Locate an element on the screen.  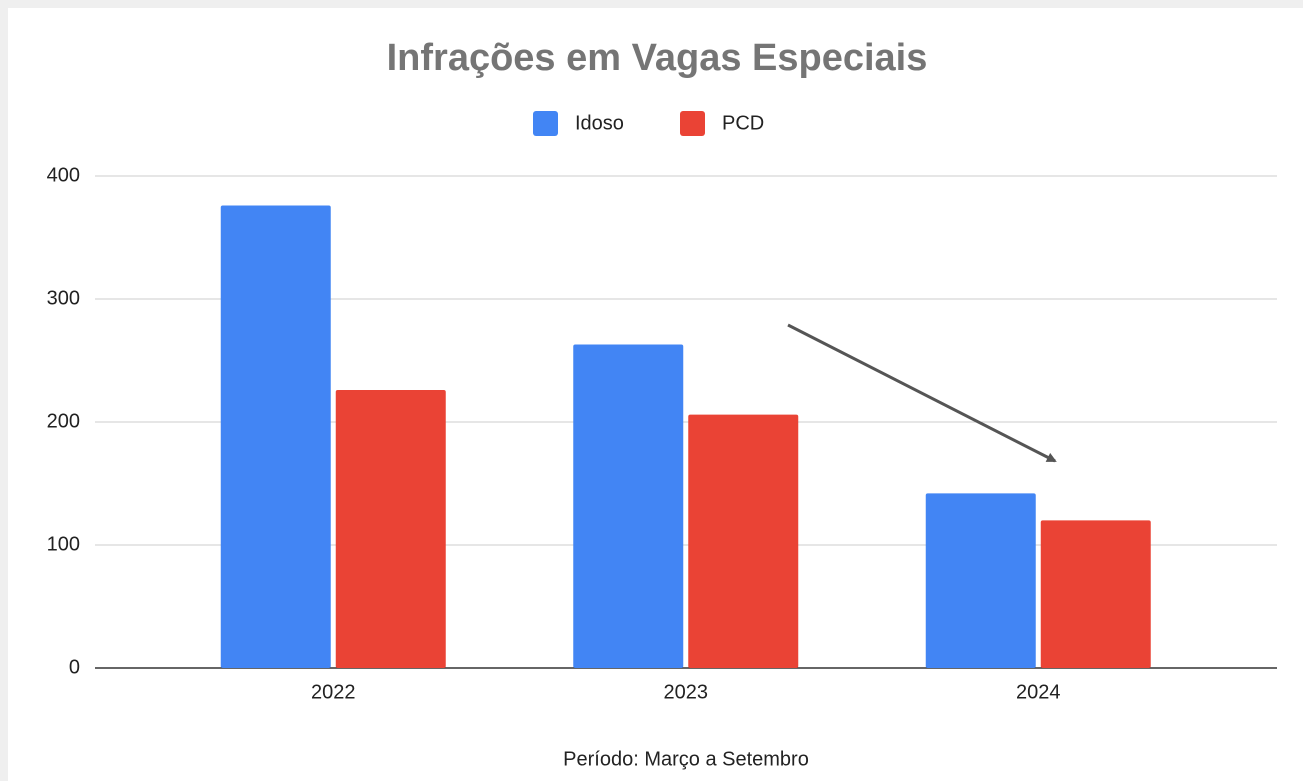
trend-arrow is located at coordinates (922, 393).